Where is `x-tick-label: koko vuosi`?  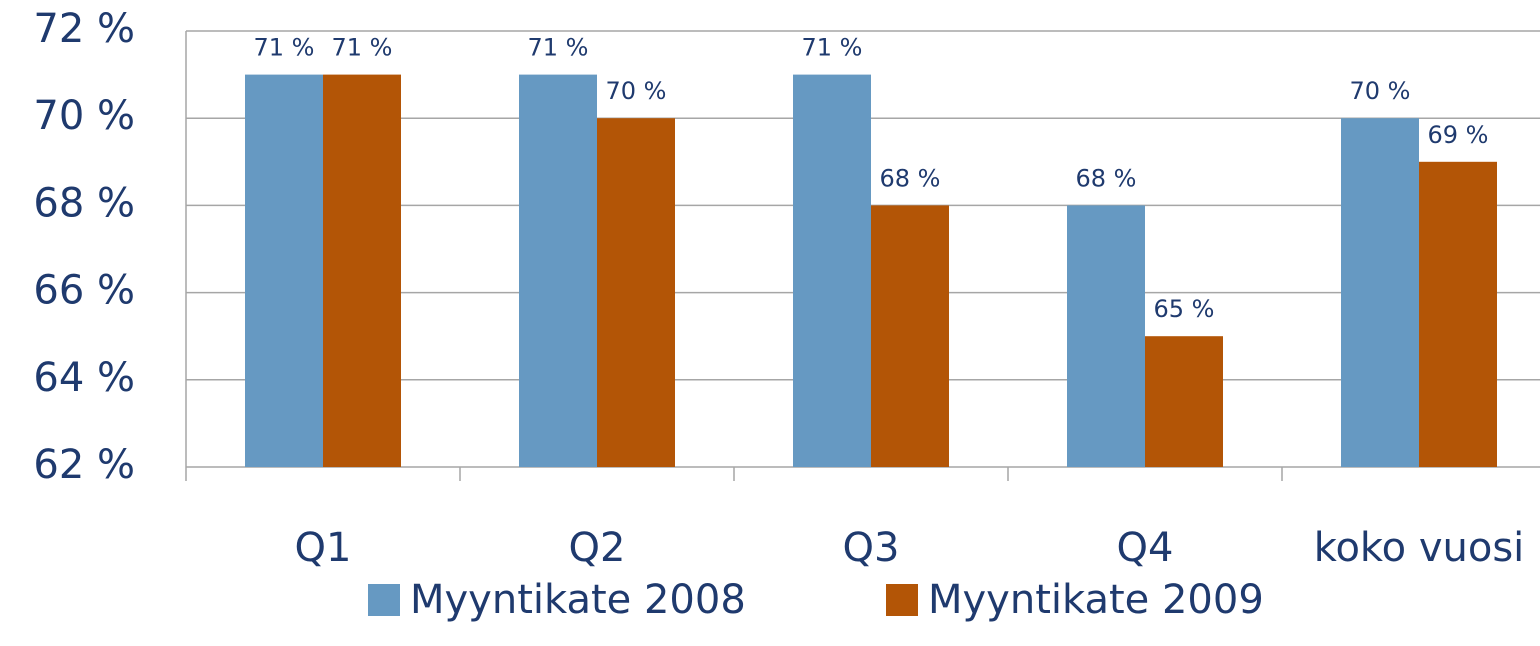
x-tick-label: koko vuosi is located at coordinates (1419, 548).